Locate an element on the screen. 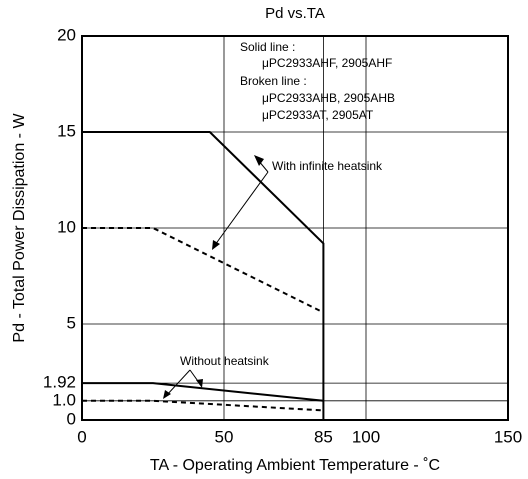  legend-note: μPC2933AT, 2905AT is located at coordinates (318, 115).